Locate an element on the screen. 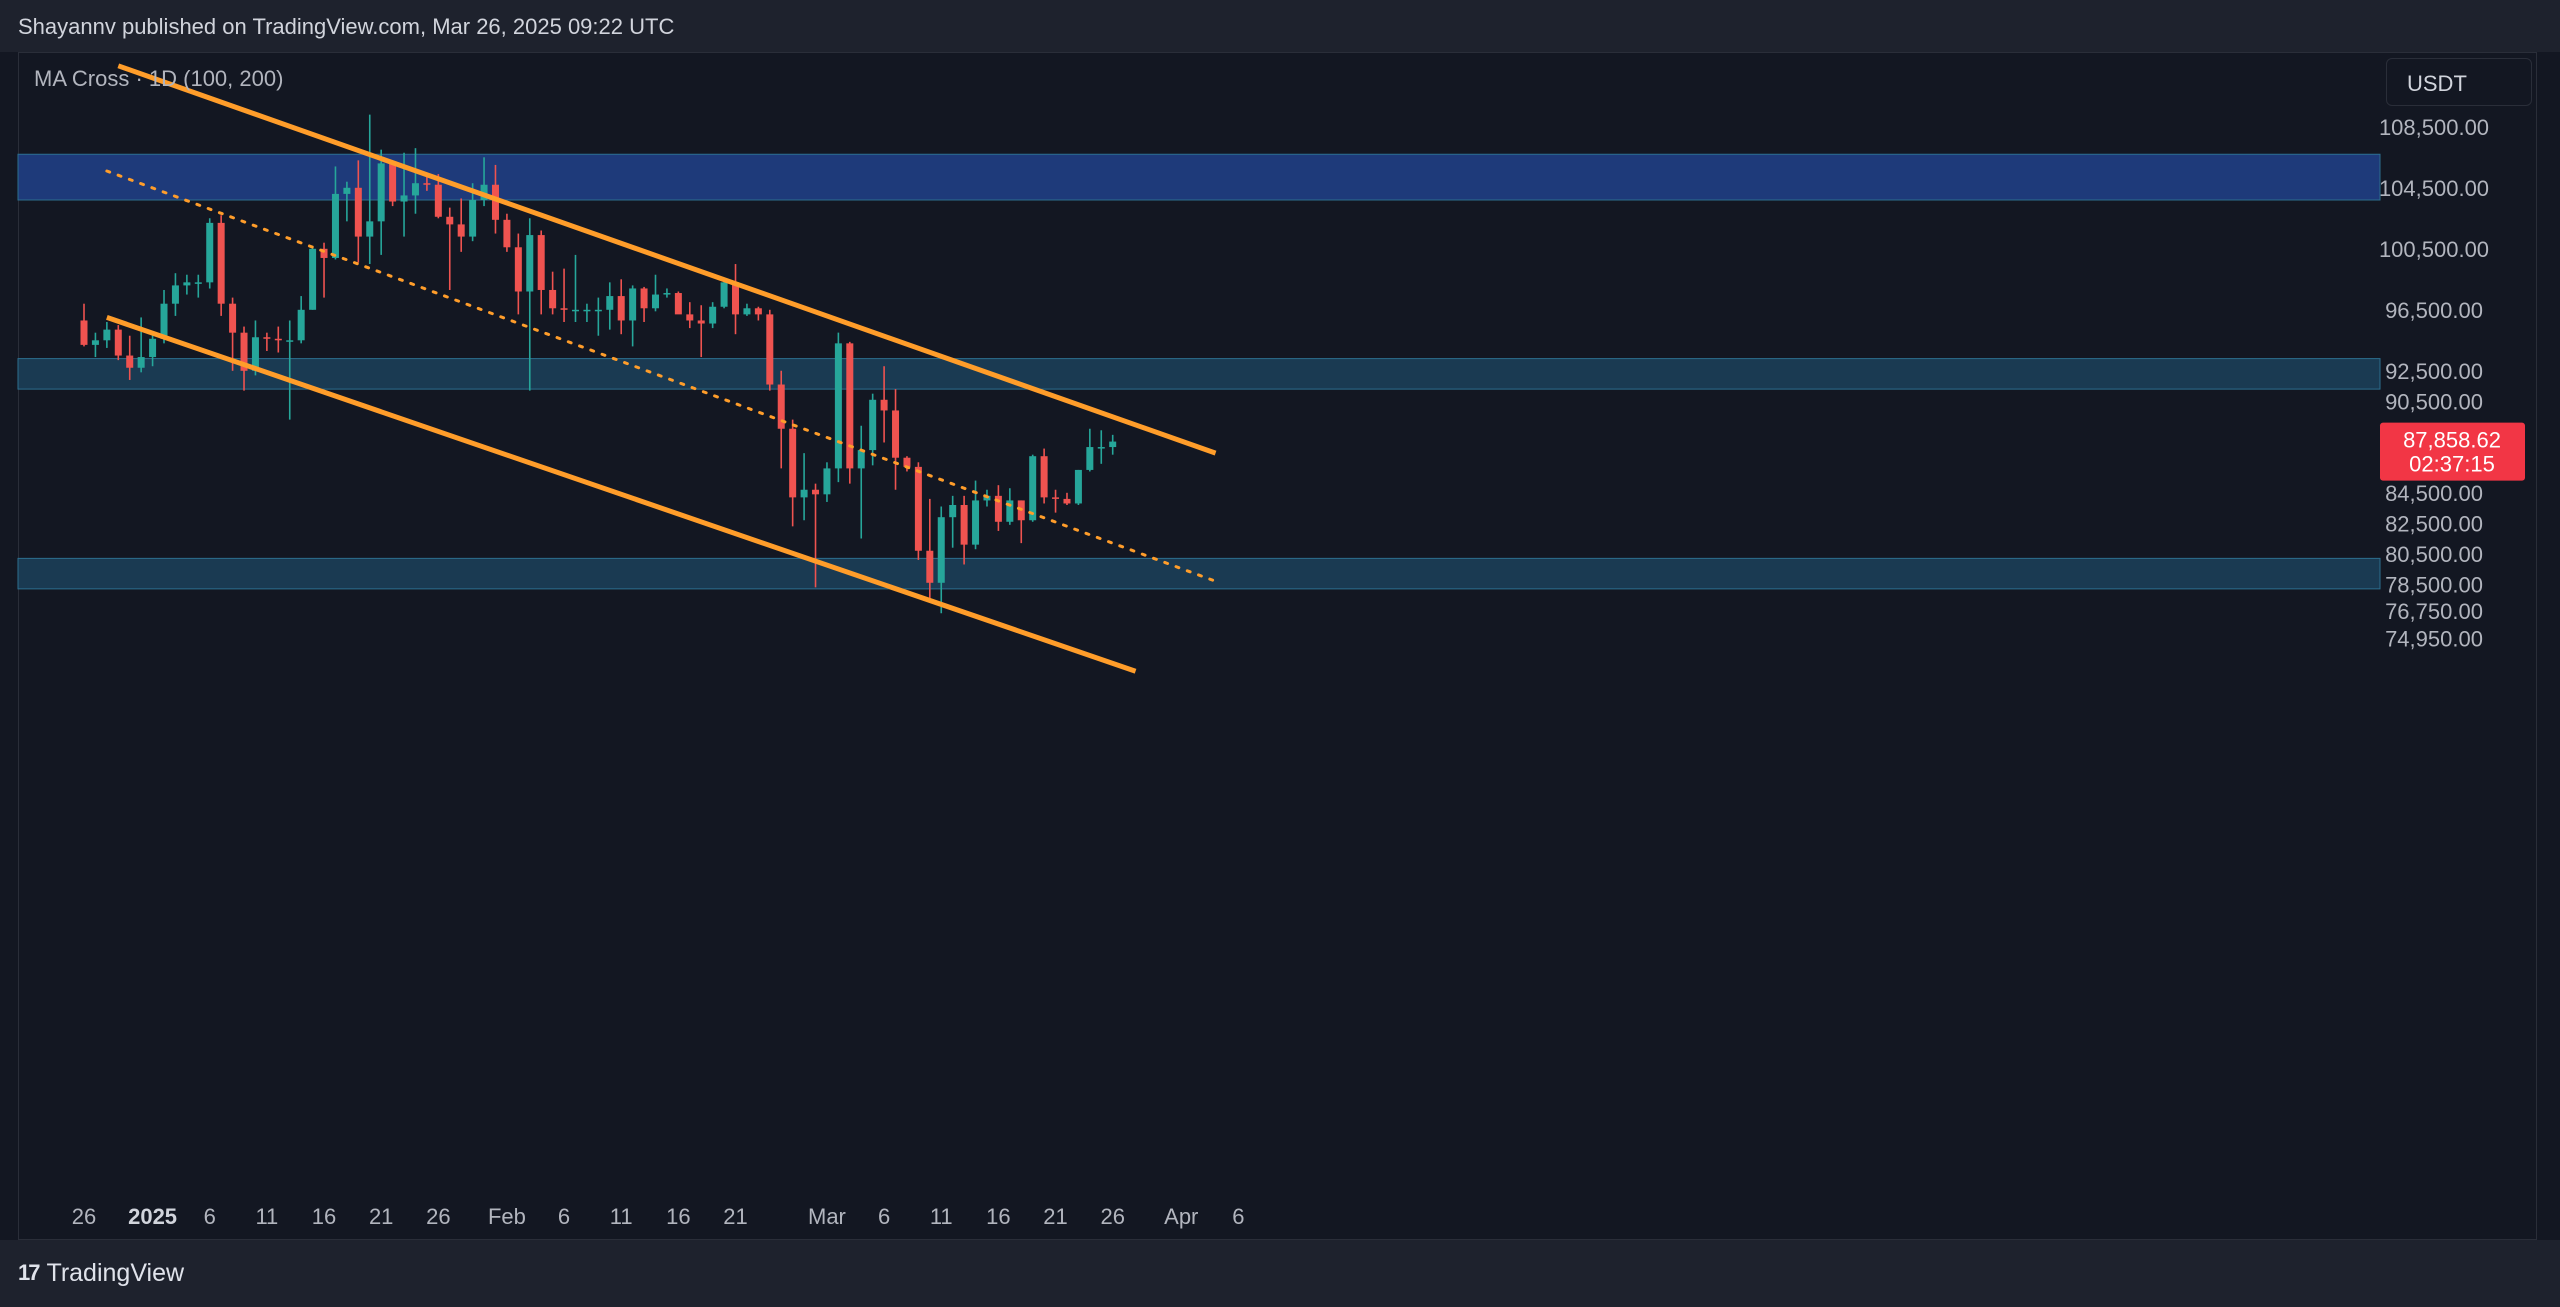 This screenshot has height=1307, width=2560. y-tick-label: 84,500.00 is located at coordinates (2434, 493).